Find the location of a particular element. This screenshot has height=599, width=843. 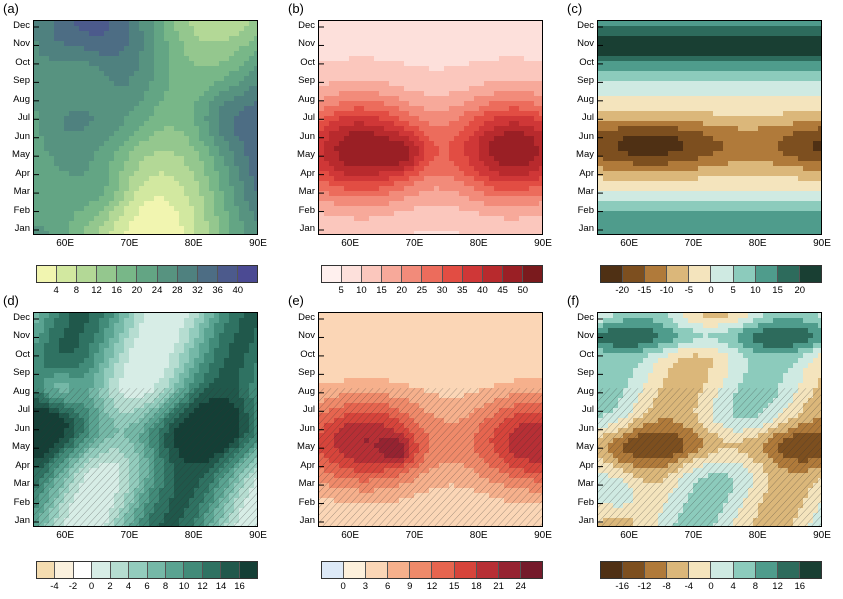

y-tick-label: Sep is located at coordinates (306, 81).